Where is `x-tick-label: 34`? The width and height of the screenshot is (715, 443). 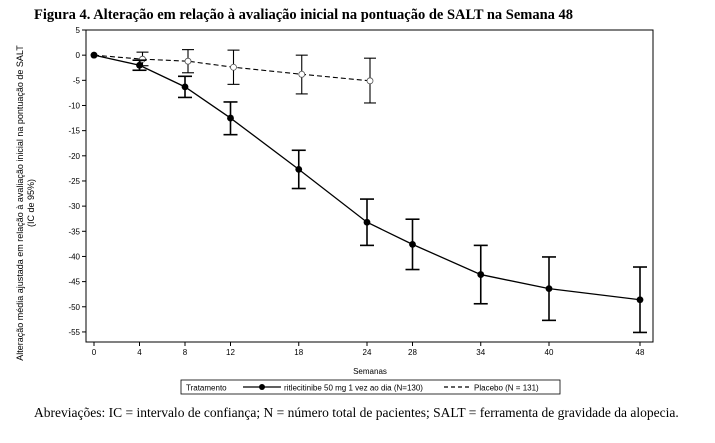 x-tick-label: 34 is located at coordinates (480, 352).